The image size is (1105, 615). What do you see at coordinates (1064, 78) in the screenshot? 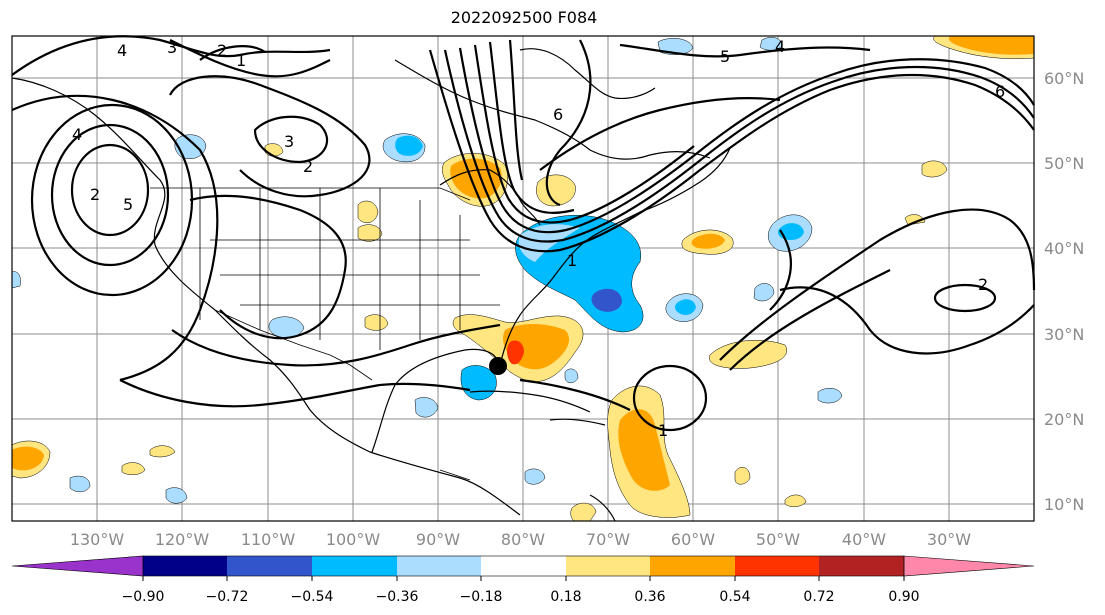
I see `latitude-label: 60°N` at bounding box center [1064, 78].